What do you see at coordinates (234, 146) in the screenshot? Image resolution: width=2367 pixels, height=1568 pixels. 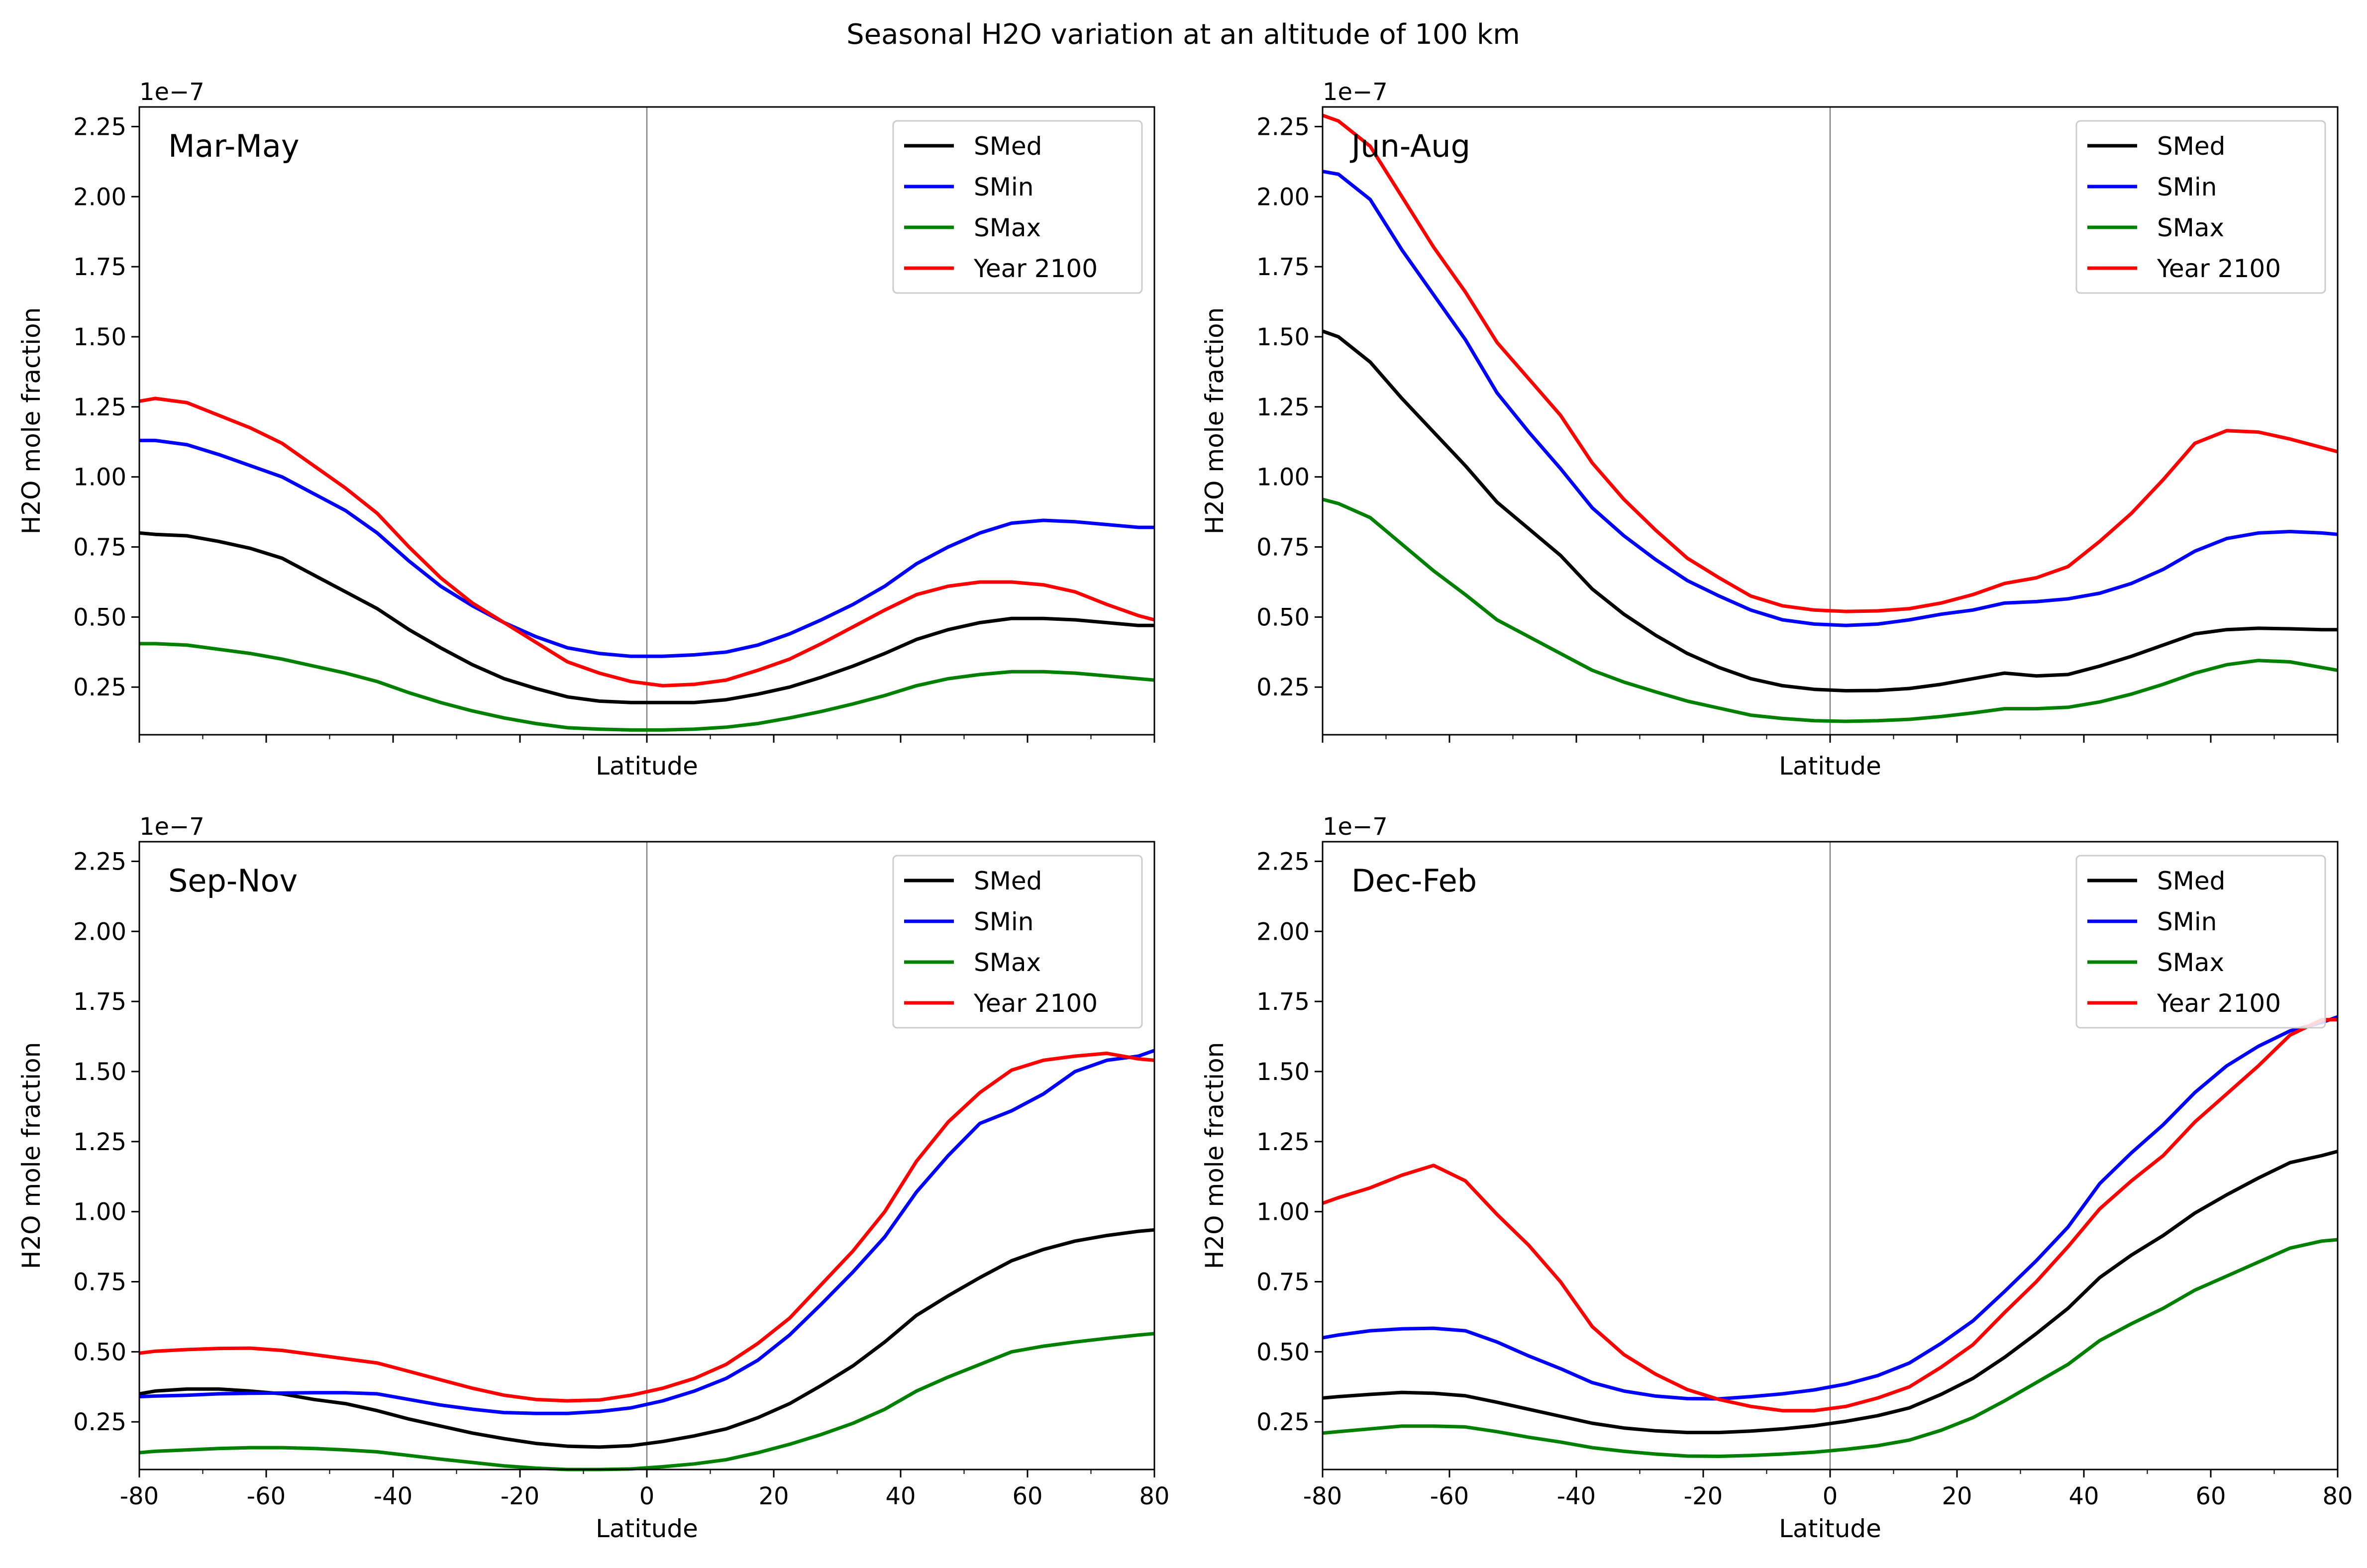 I see `panel-title: Mar-May` at bounding box center [234, 146].